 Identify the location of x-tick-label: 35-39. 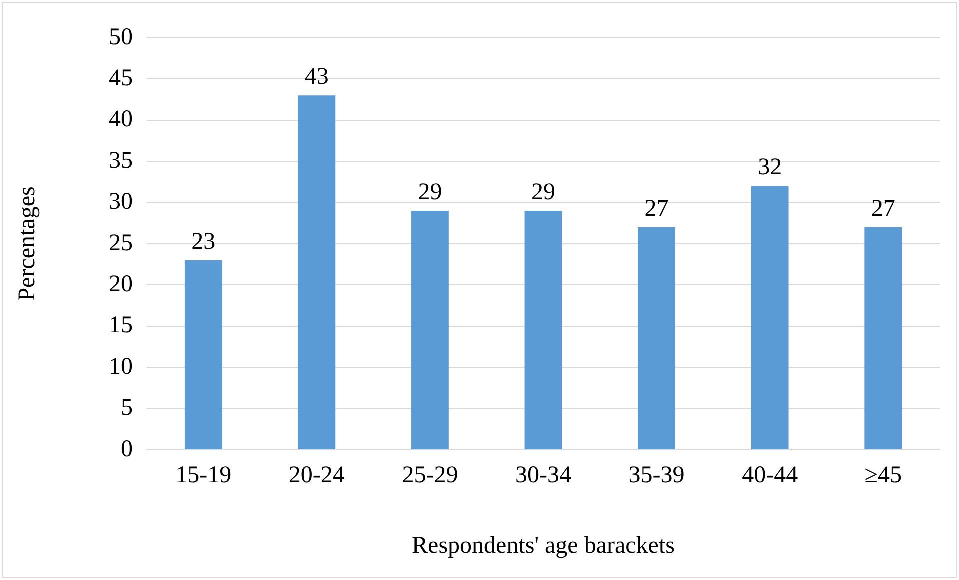
(656, 475).